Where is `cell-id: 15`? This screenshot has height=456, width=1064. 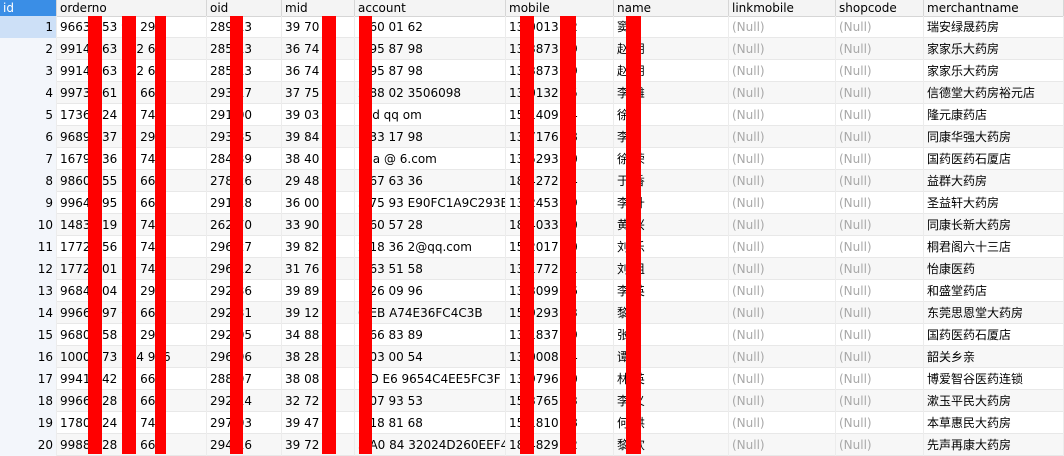 cell-id: 15 is located at coordinates (28, 335).